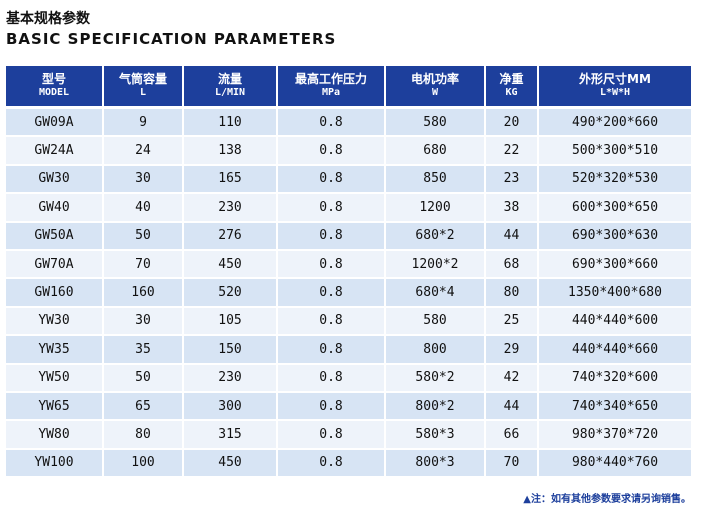 The image size is (701, 509). What do you see at coordinates (435, 207) in the screenshot?
I see `table-cell: 1200` at bounding box center [435, 207].